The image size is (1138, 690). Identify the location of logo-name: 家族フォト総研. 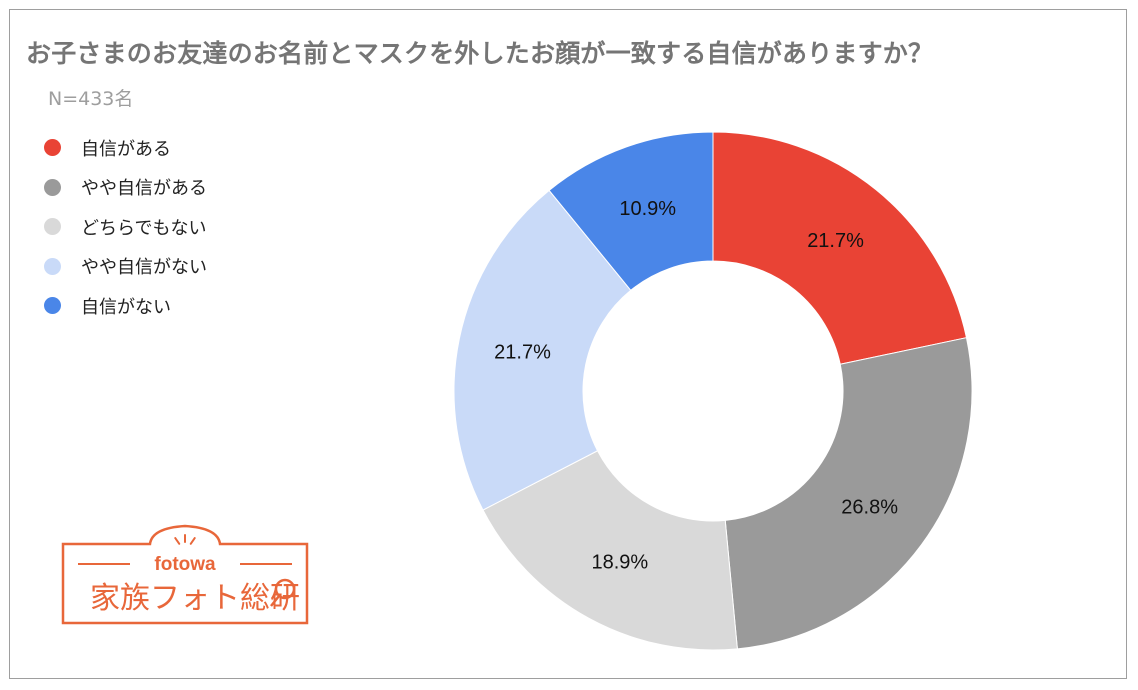
(195, 598).